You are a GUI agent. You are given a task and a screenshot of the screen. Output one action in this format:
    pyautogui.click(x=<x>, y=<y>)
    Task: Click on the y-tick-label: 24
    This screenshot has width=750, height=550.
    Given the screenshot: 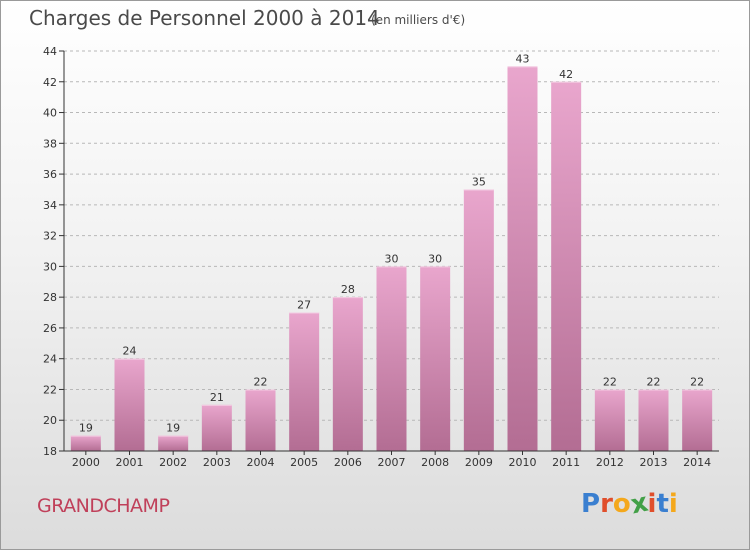 What is the action you would take?
    pyautogui.click(x=50, y=359)
    